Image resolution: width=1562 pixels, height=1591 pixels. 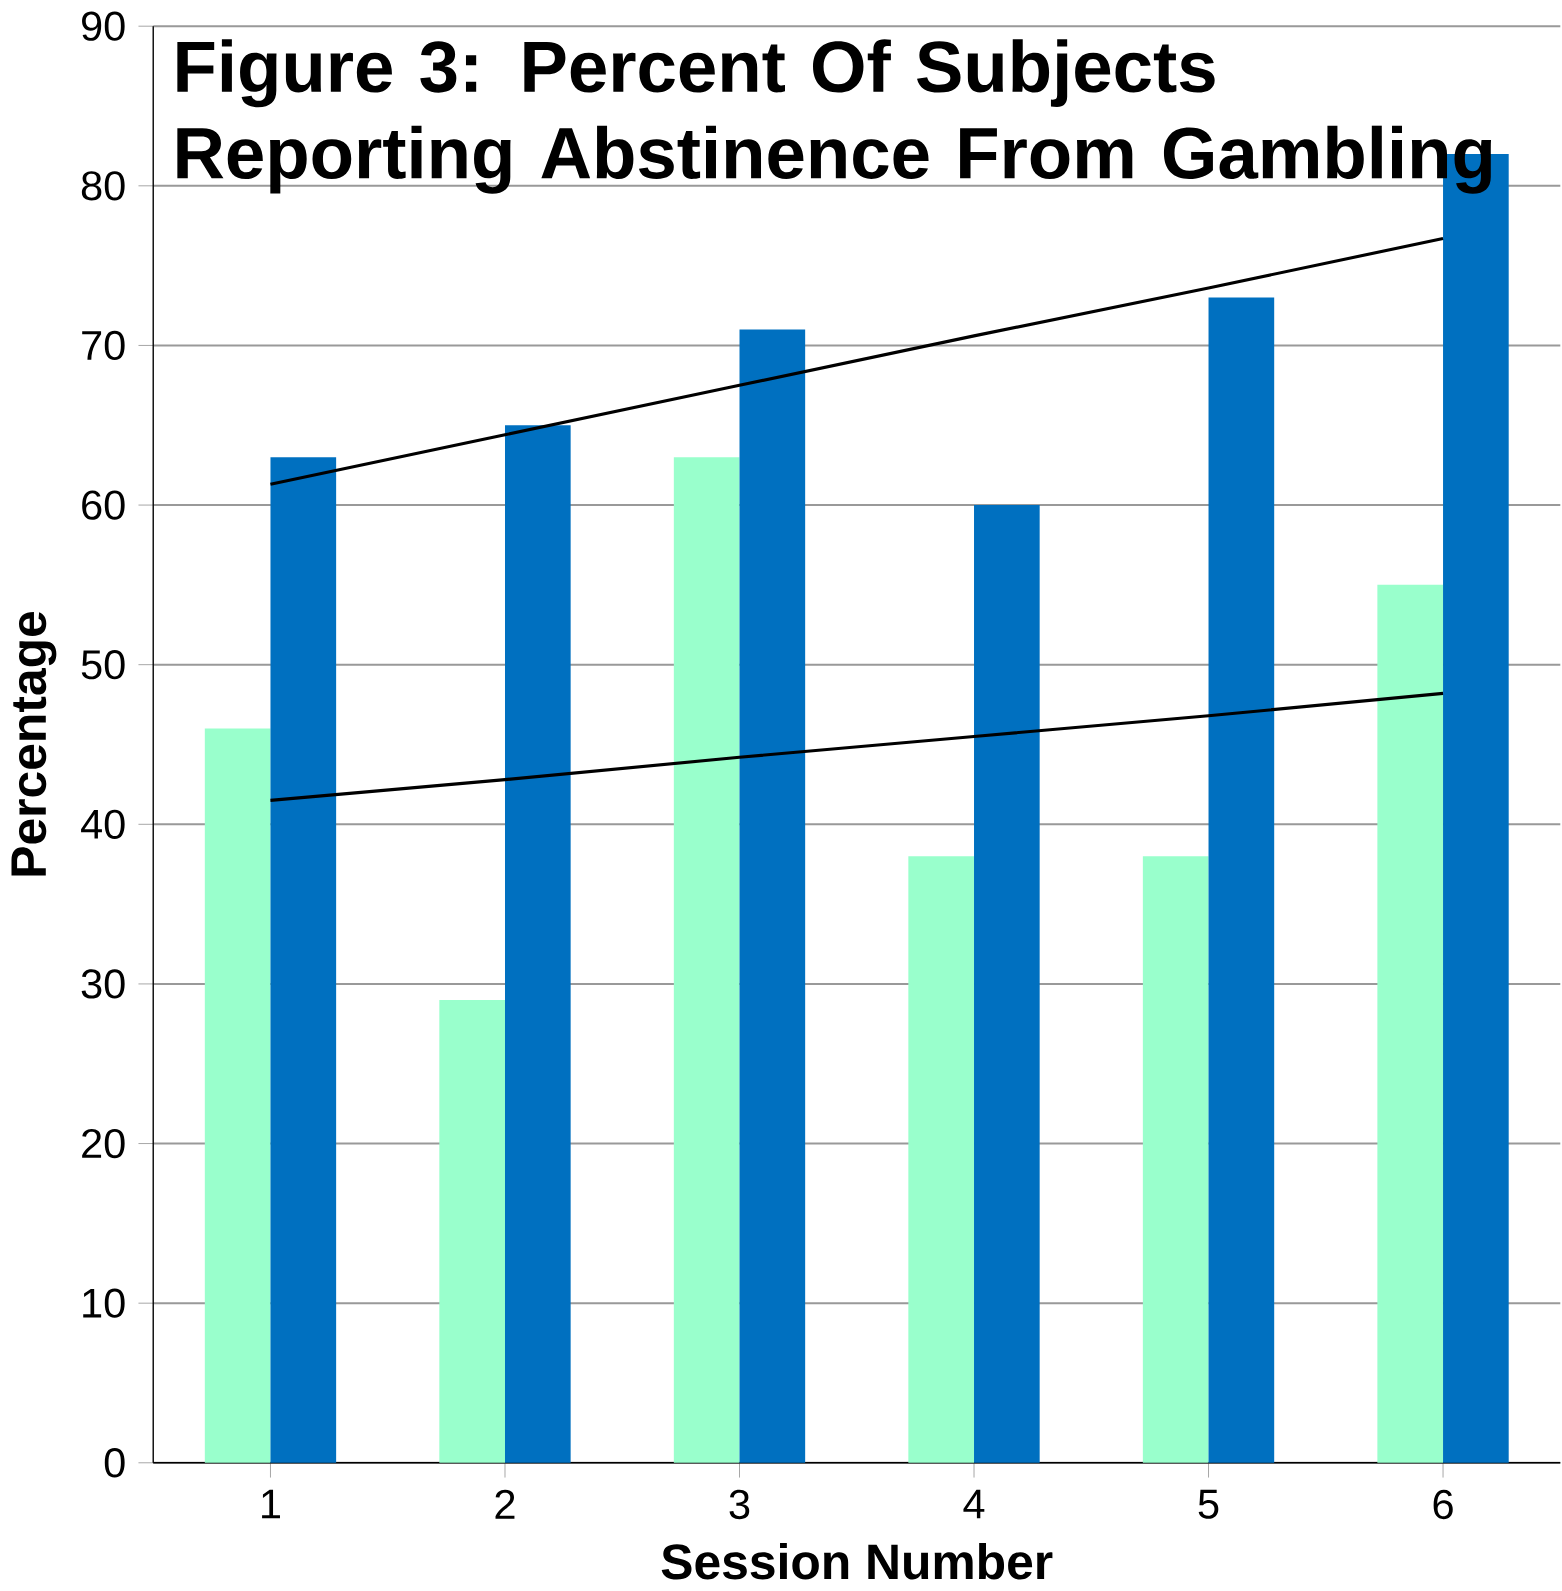 What do you see at coordinates (103, 824) in the screenshot?
I see `y-tick-label: 40` at bounding box center [103, 824].